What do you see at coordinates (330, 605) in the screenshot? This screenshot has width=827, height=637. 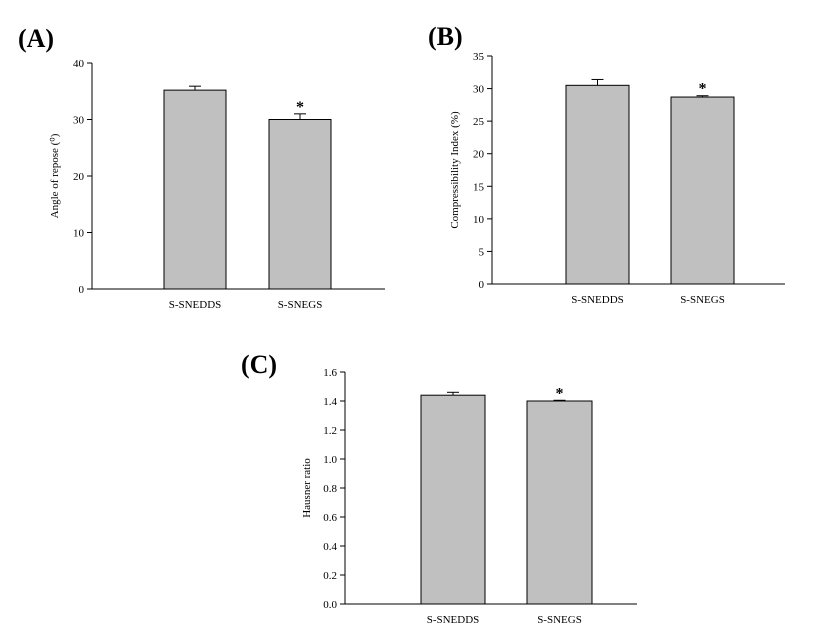 I see `y-tick-label: 0.0` at bounding box center [330, 605].